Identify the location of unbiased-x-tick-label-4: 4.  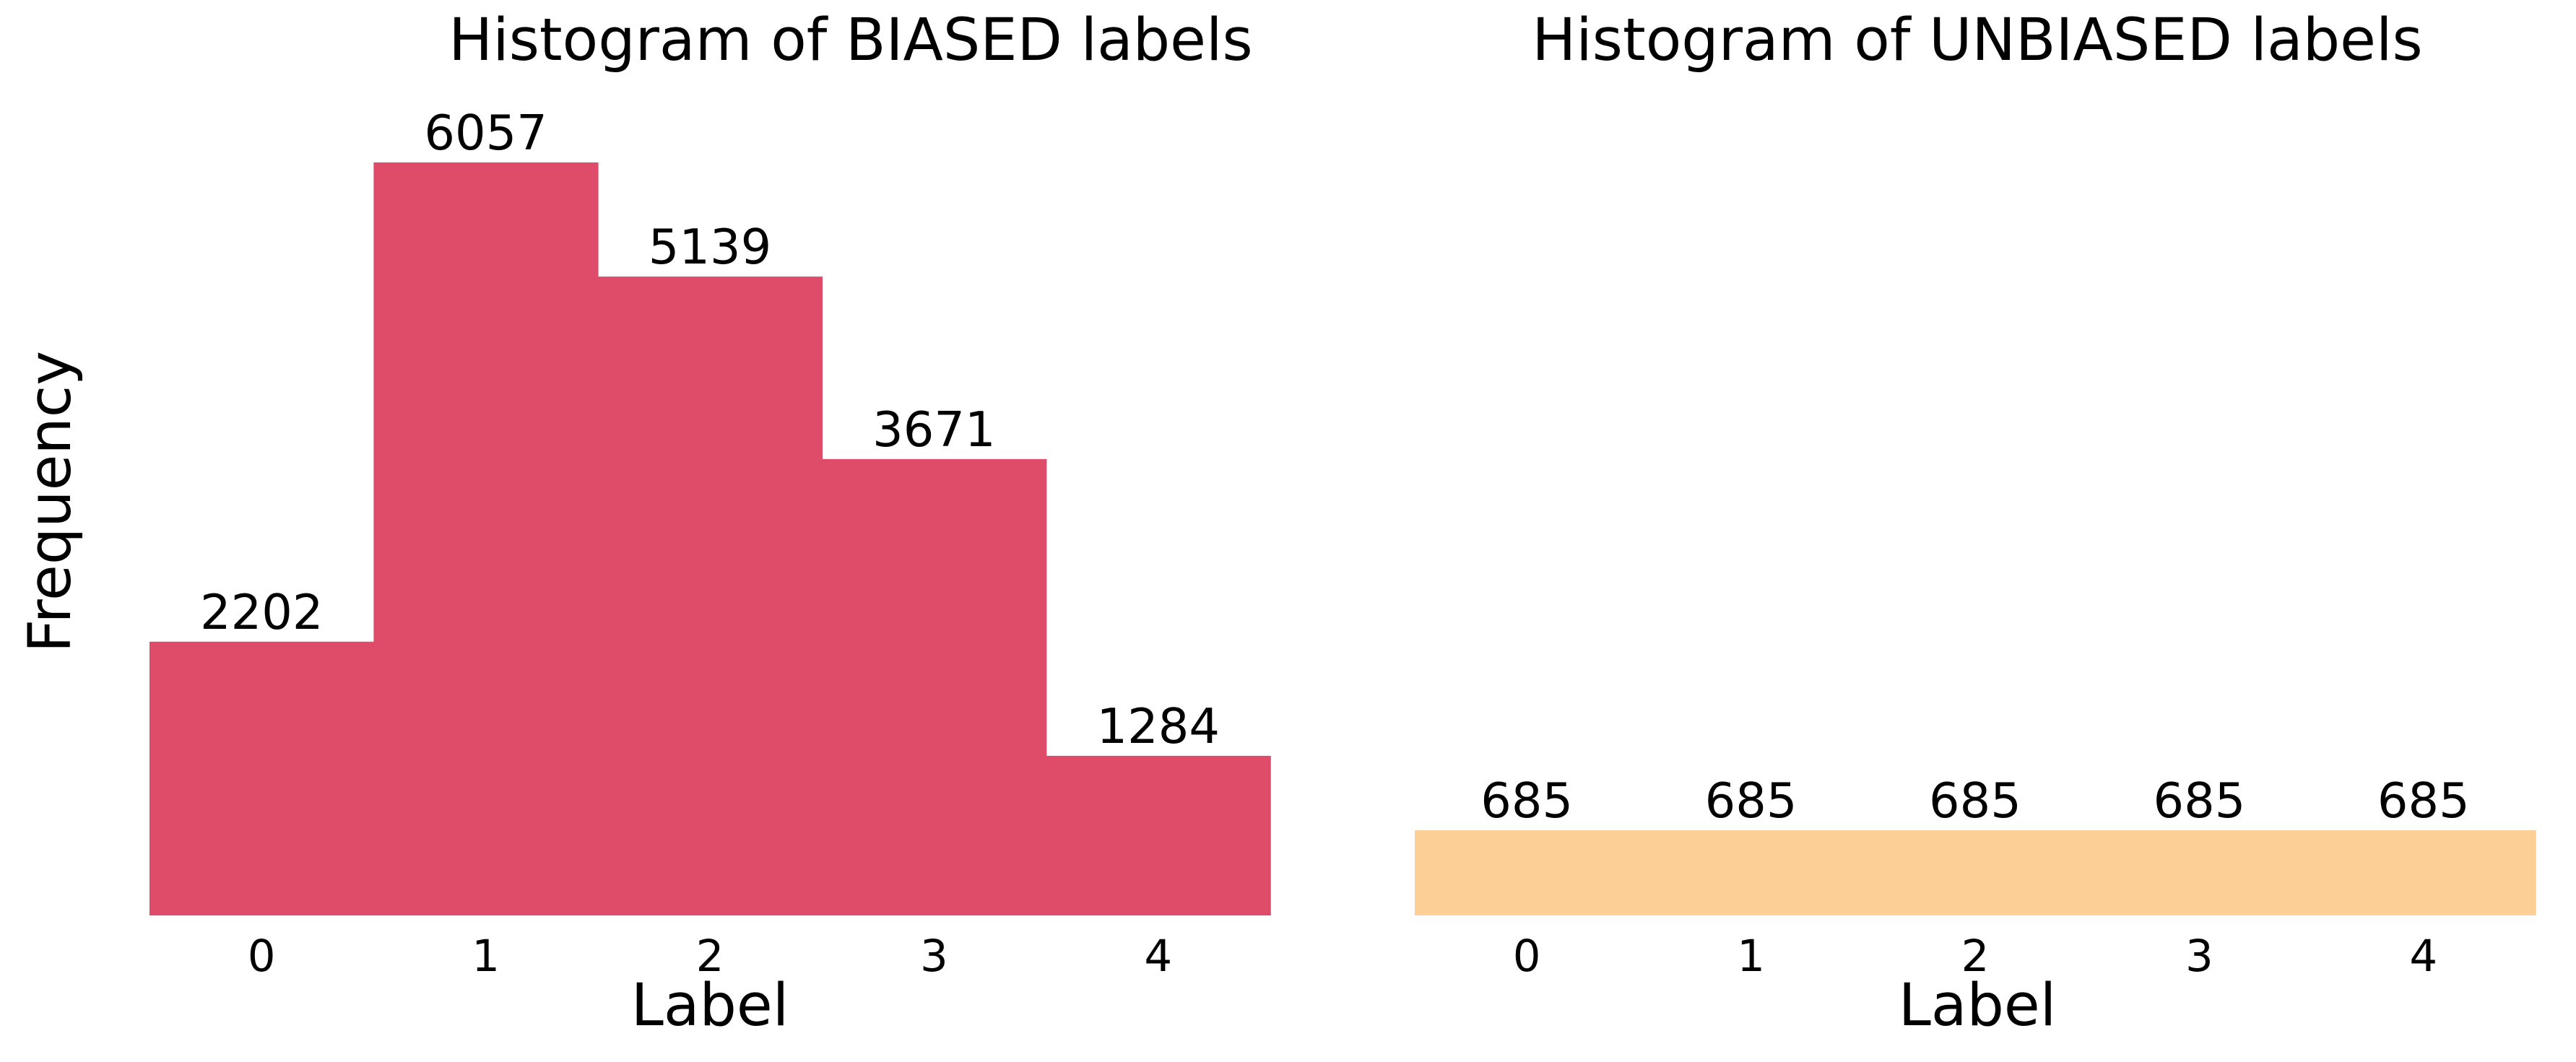
(2423, 956).